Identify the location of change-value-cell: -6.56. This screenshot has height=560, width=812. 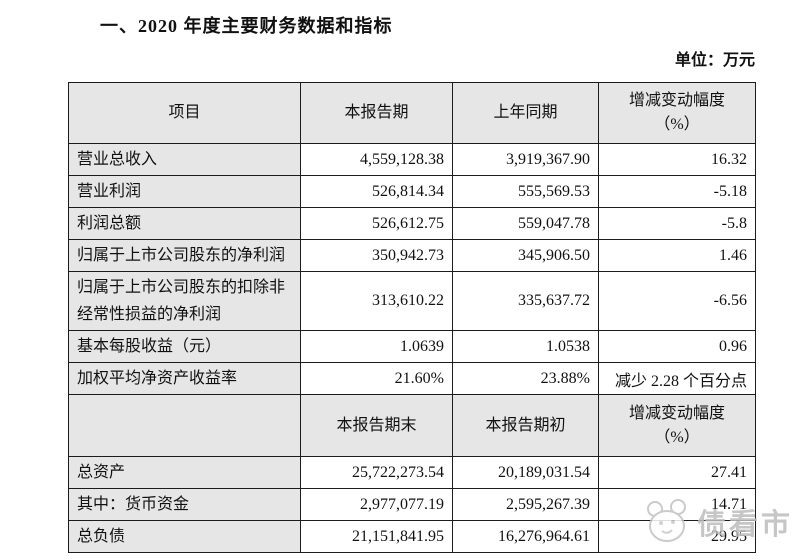
(677, 301).